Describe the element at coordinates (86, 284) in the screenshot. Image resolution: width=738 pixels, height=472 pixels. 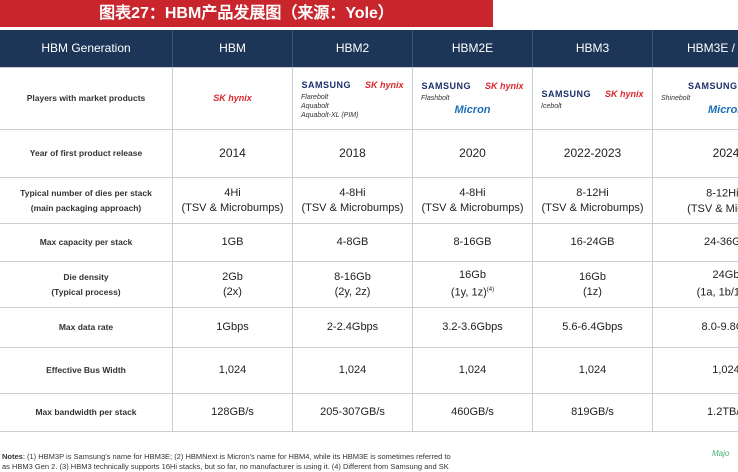
I see `table-cell: Die density (Typical process)` at that location.